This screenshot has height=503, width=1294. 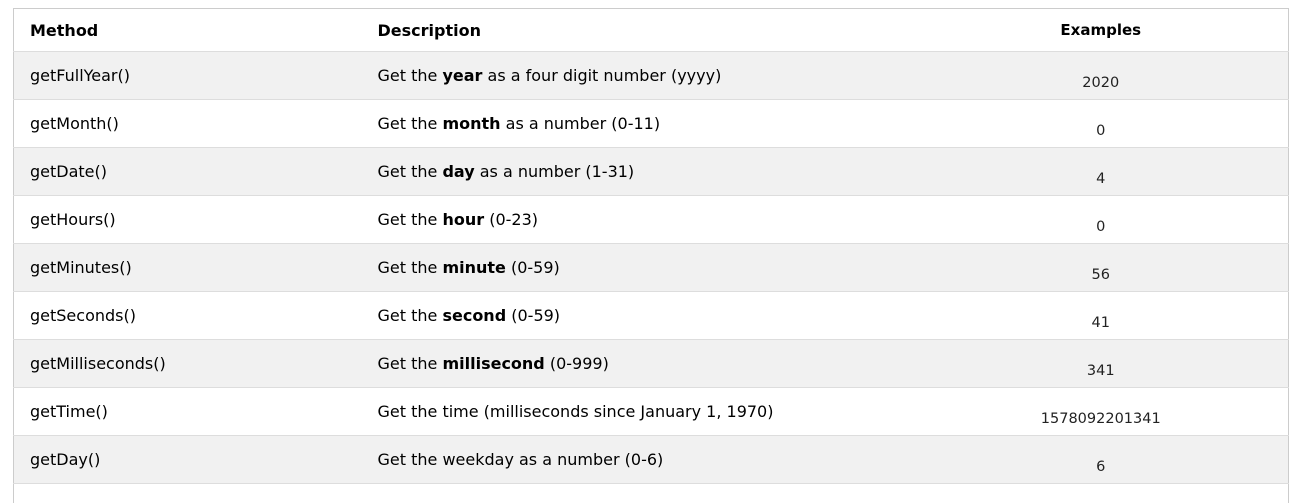 I want to click on example-cell: 41, so click(x=1113, y=316).